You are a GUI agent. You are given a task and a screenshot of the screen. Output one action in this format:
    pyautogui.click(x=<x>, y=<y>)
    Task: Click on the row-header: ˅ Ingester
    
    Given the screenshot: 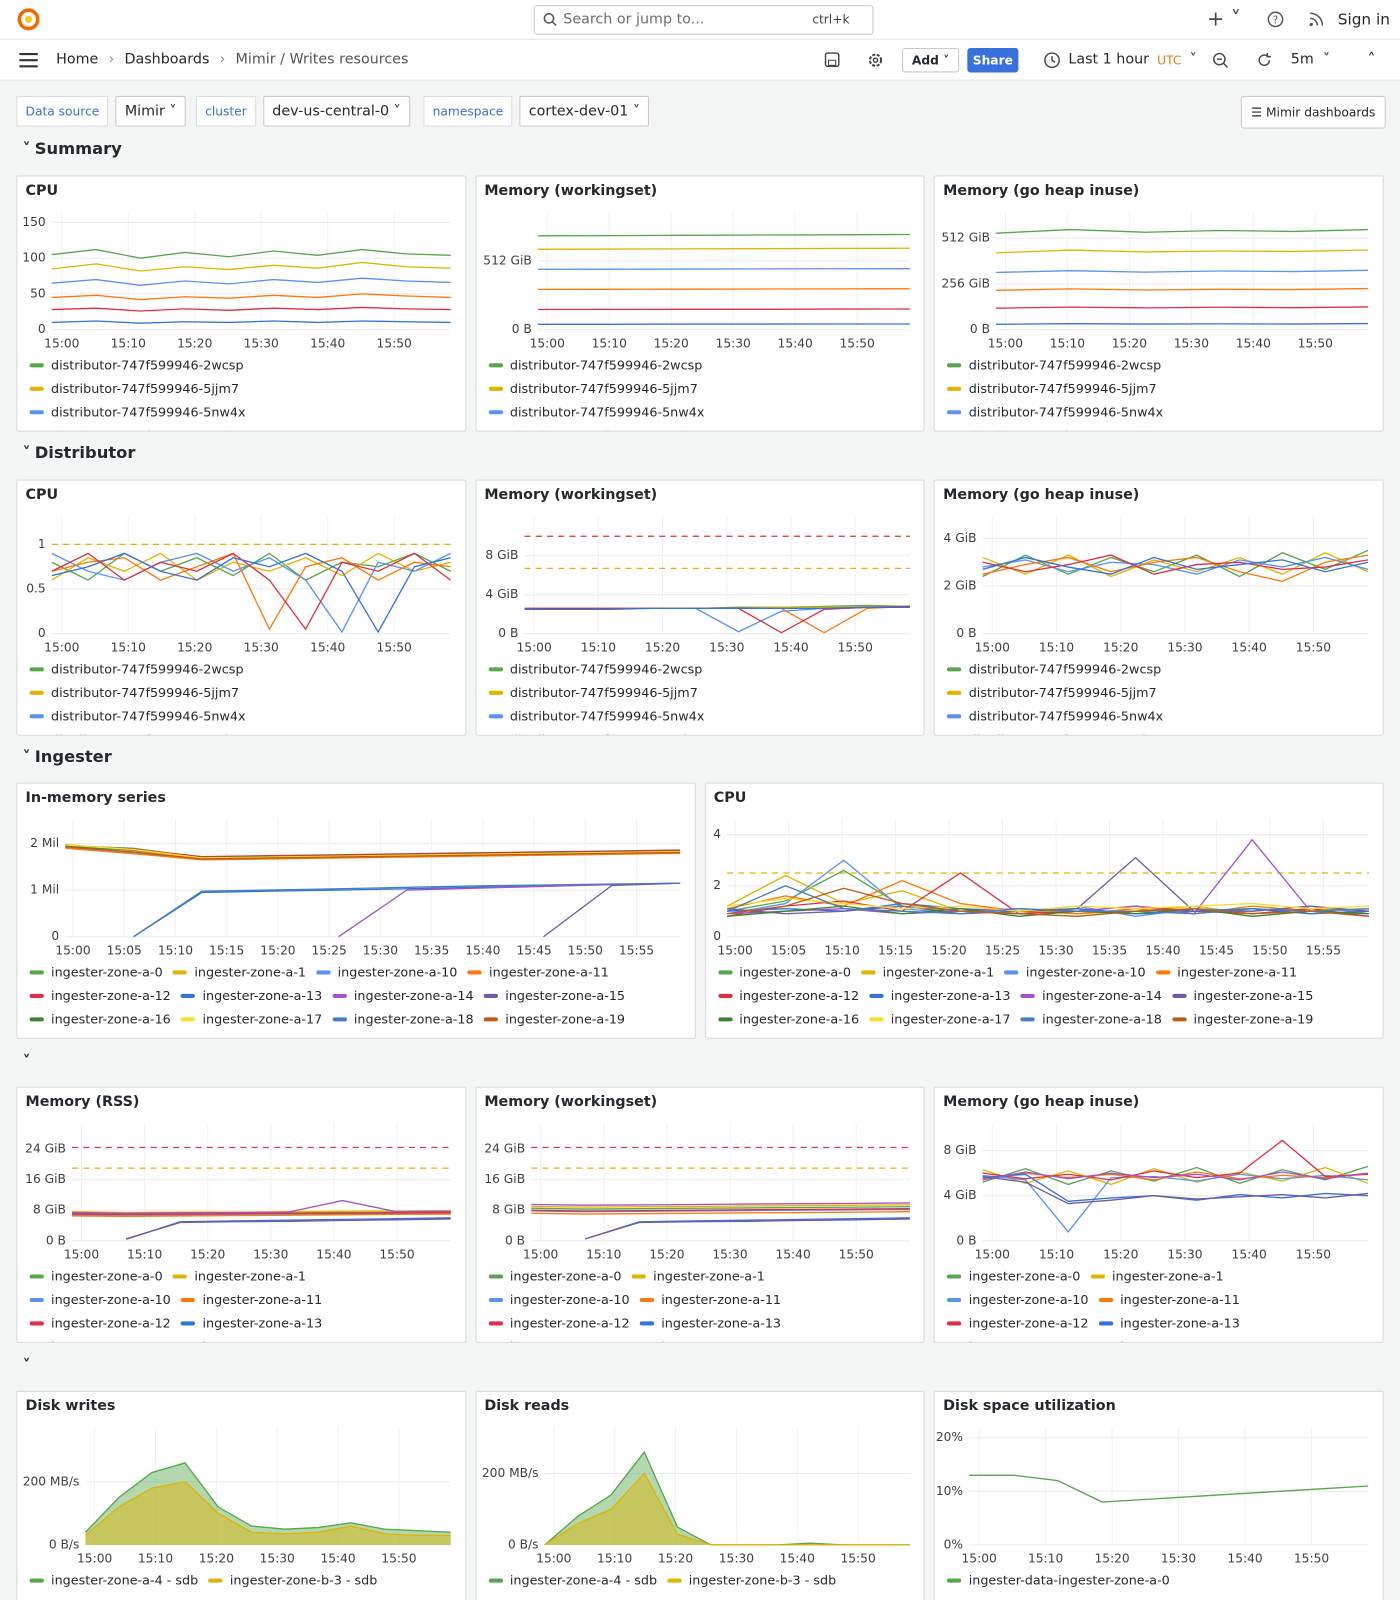 What is the action you would take?
    pyautogui.click(x=67, y=756)
    